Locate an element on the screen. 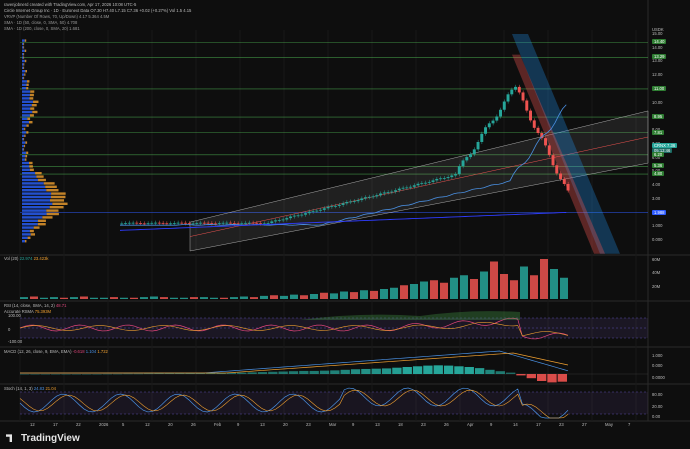  channel-midline is located at coordinates (419, 186).